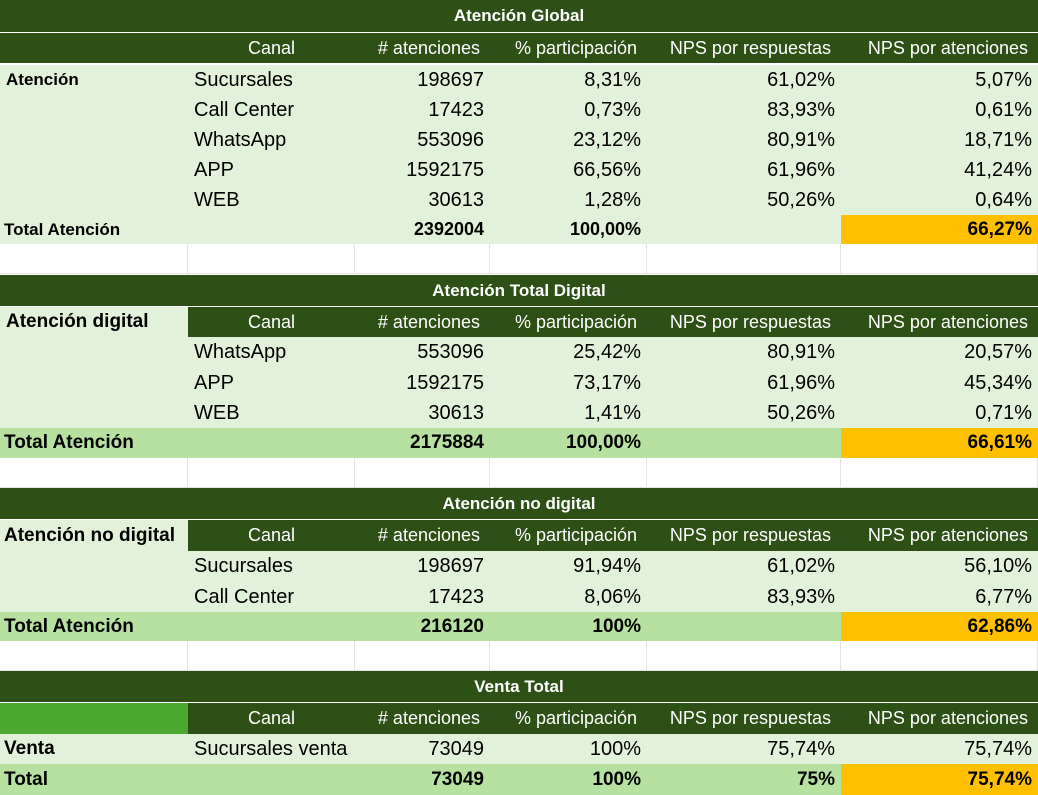  Describe the element at coordinates (519, 686) in the screenshot. I see `venta-title: Venta Total` at that location.